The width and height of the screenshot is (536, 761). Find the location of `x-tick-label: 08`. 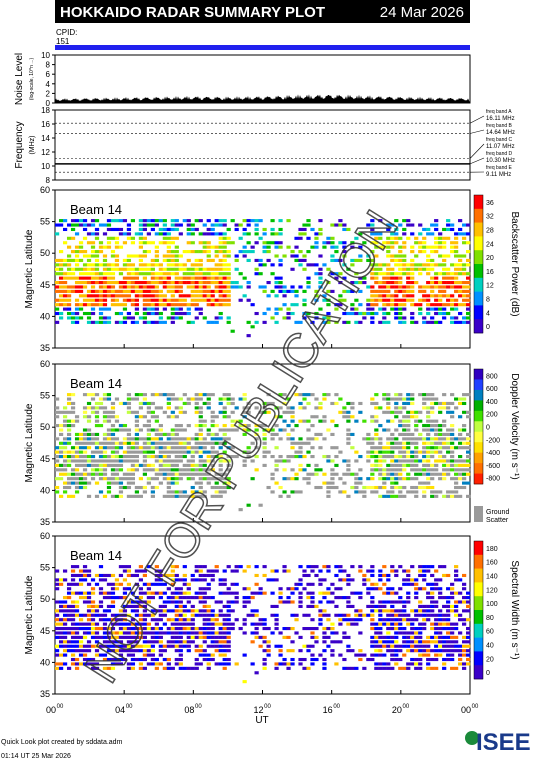

x-tick-label: 08 is located at coordinates (189, 710).